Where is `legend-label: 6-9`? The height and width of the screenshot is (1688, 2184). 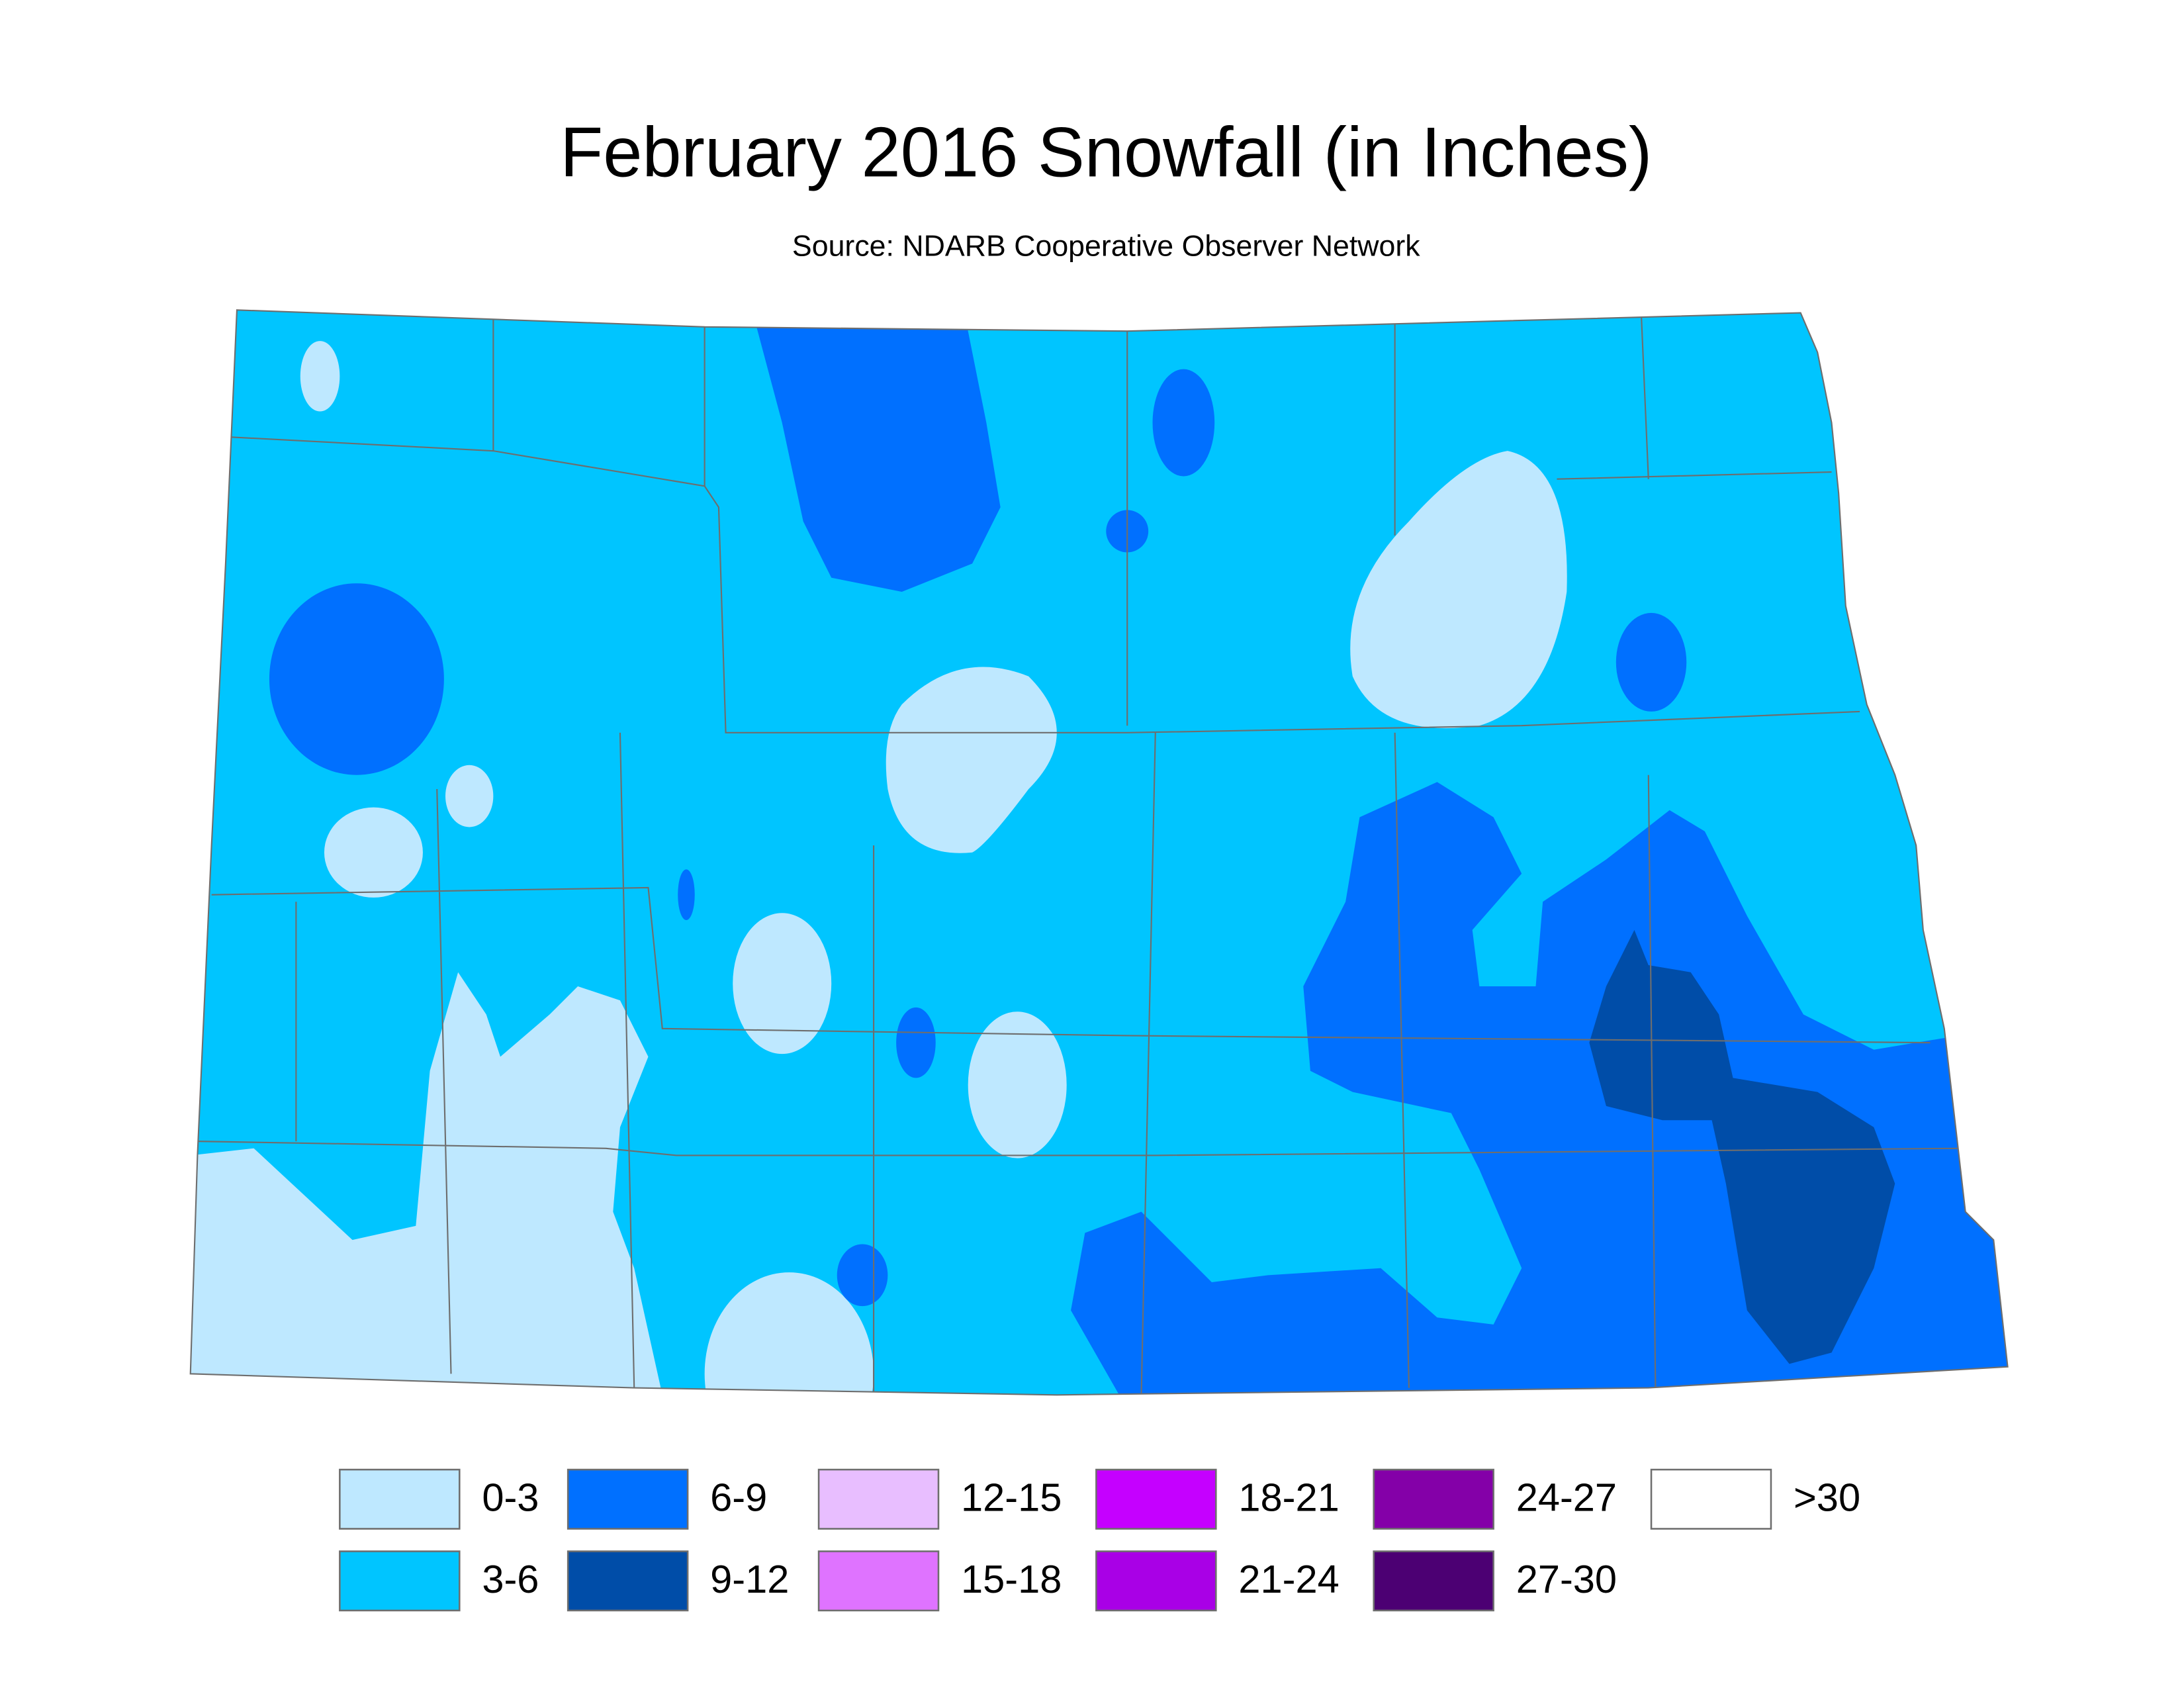 legend-label: 6-9 is located at coordinates (738, 1498).